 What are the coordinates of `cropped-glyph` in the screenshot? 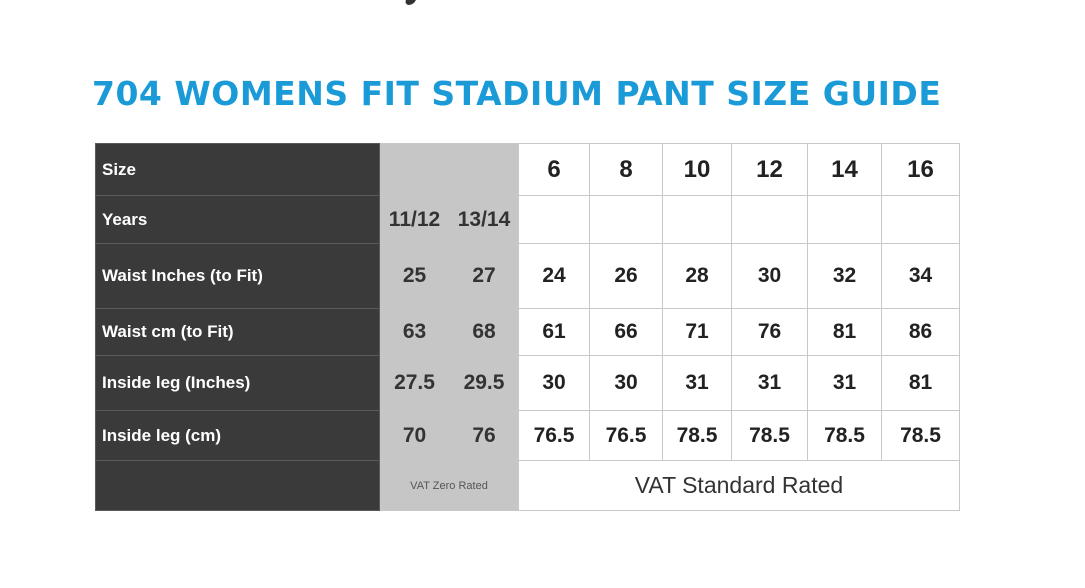 It's located at (410, 2).